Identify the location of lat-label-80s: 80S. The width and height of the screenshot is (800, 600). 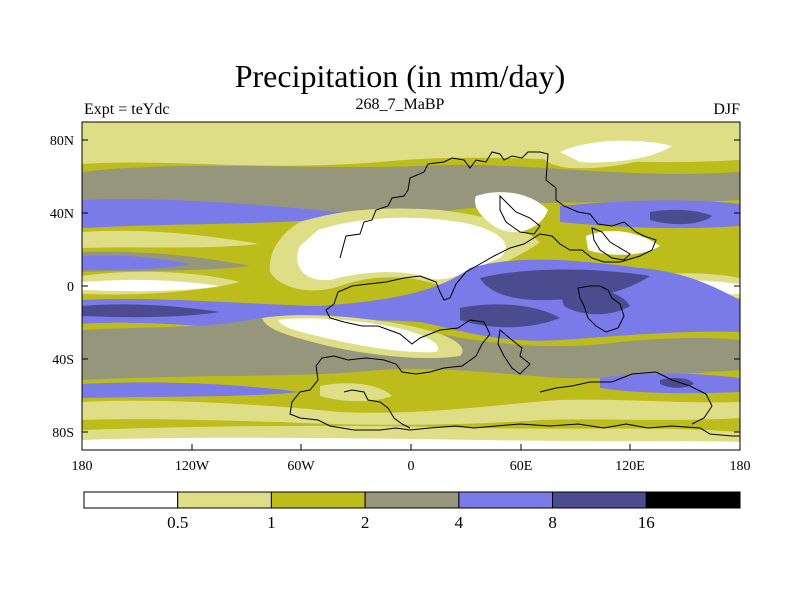
(63, 433).